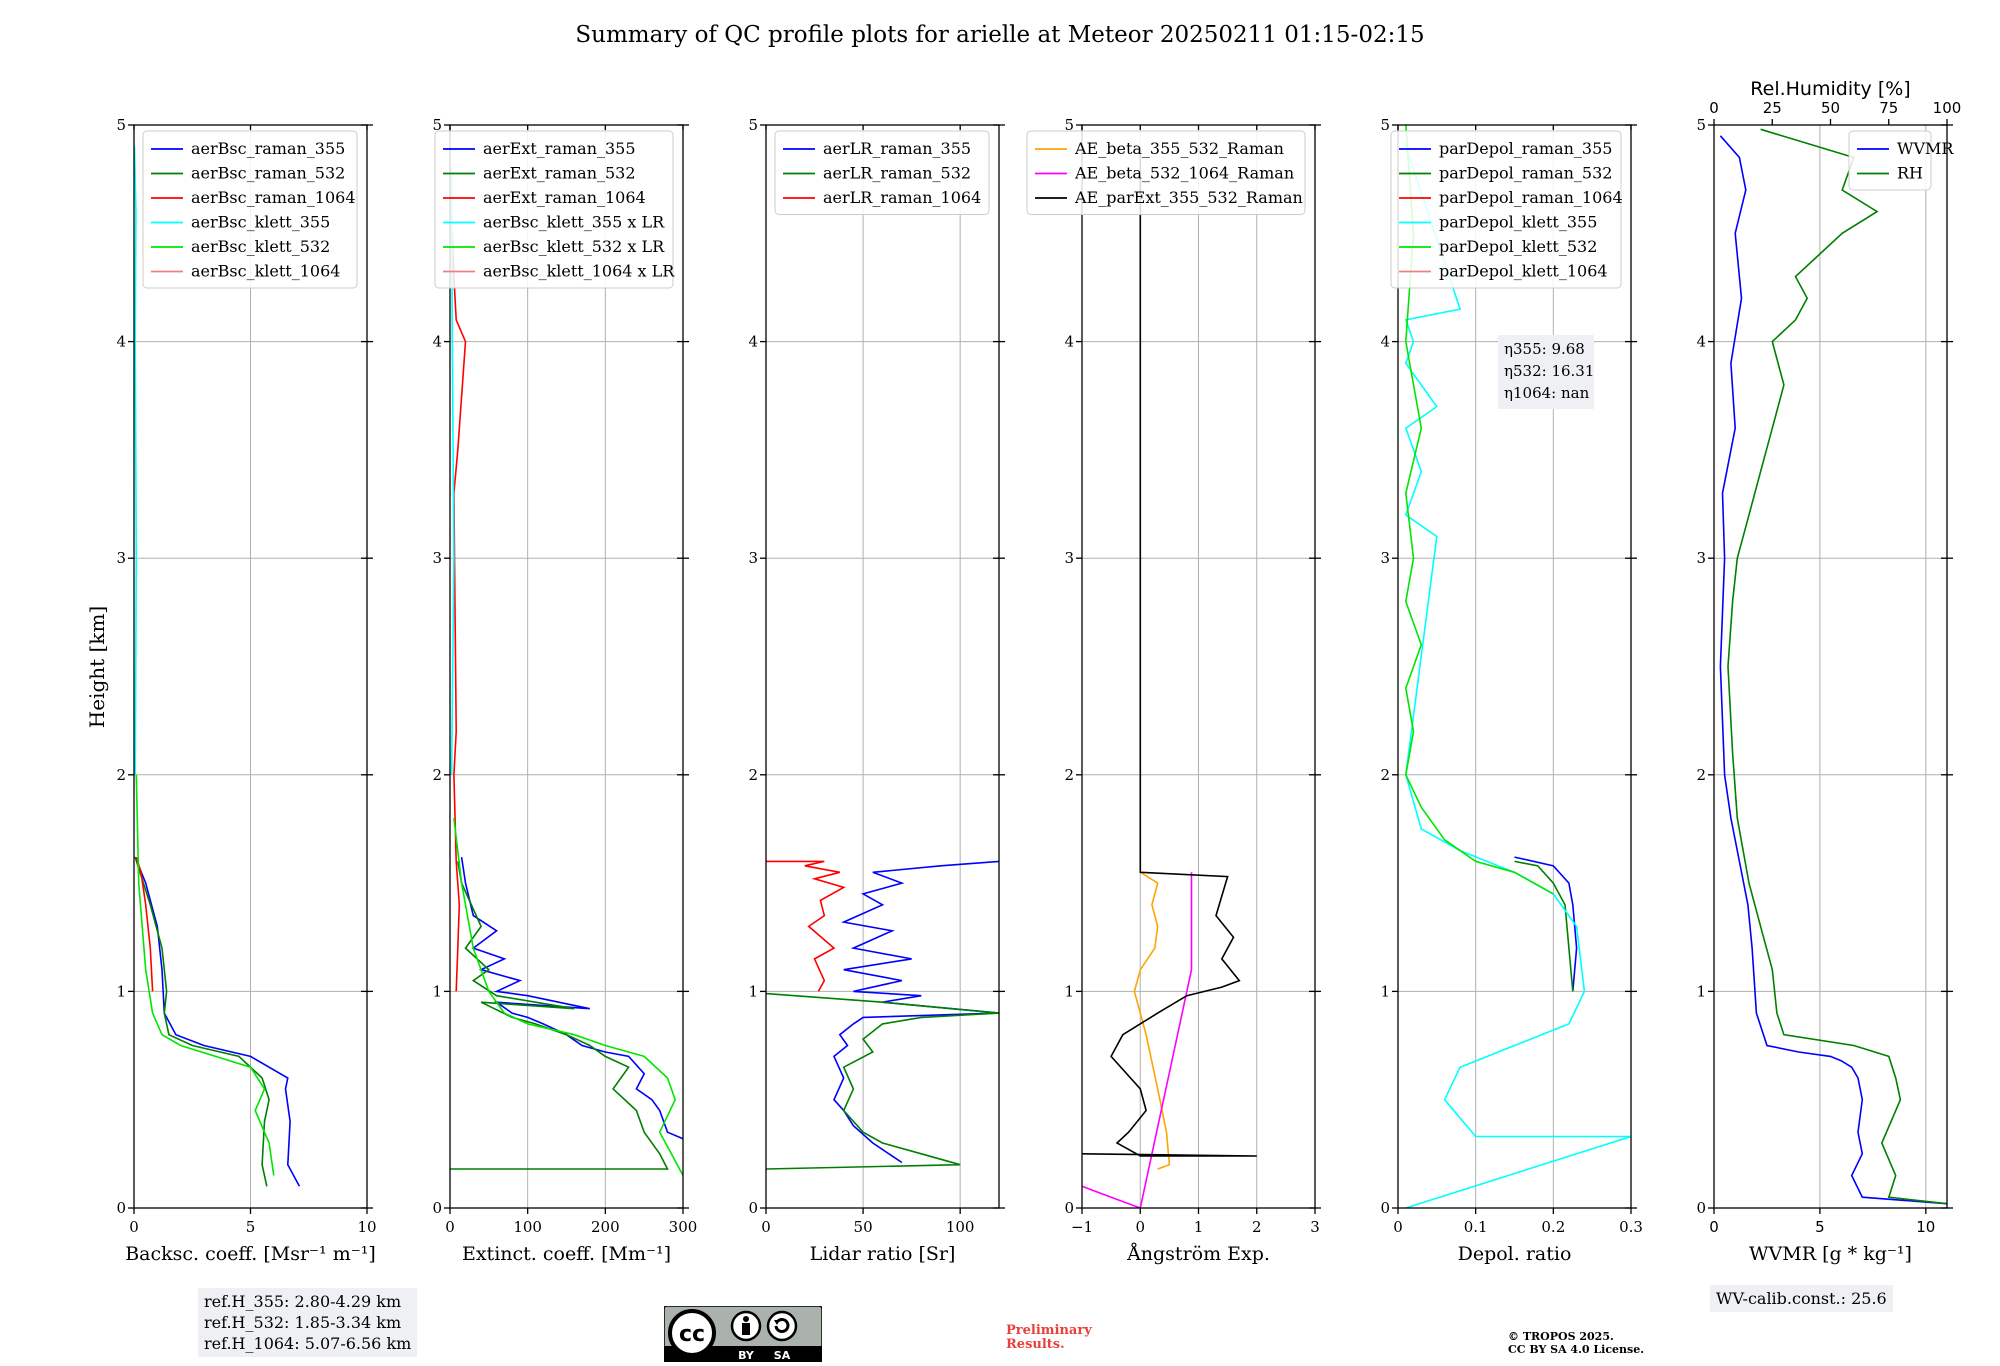 Image resolution: width=2000 pixels, height=1366 pixels. Describe the element at coordinates (897, 173) in the screenshot. I see `legend-entry: aerLR_raman_532` at that location.